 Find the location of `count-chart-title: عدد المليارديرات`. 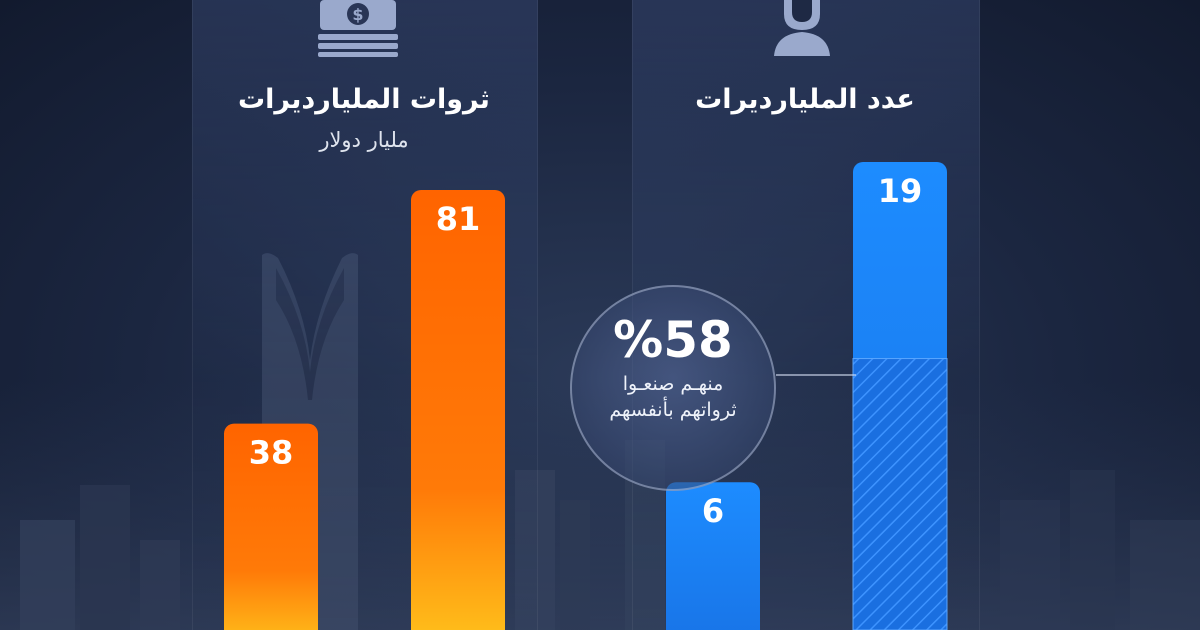

count-chart-title: عدد المليارديرات is located at coordinates (805, 99).